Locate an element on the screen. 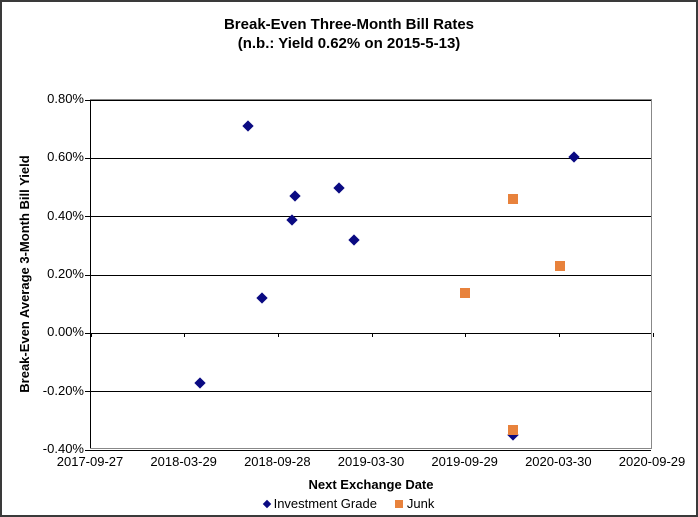  chart-title-line2: (n.b.: Yield 0.62% on 2015-5-13) is located at coordinates (349, 43).